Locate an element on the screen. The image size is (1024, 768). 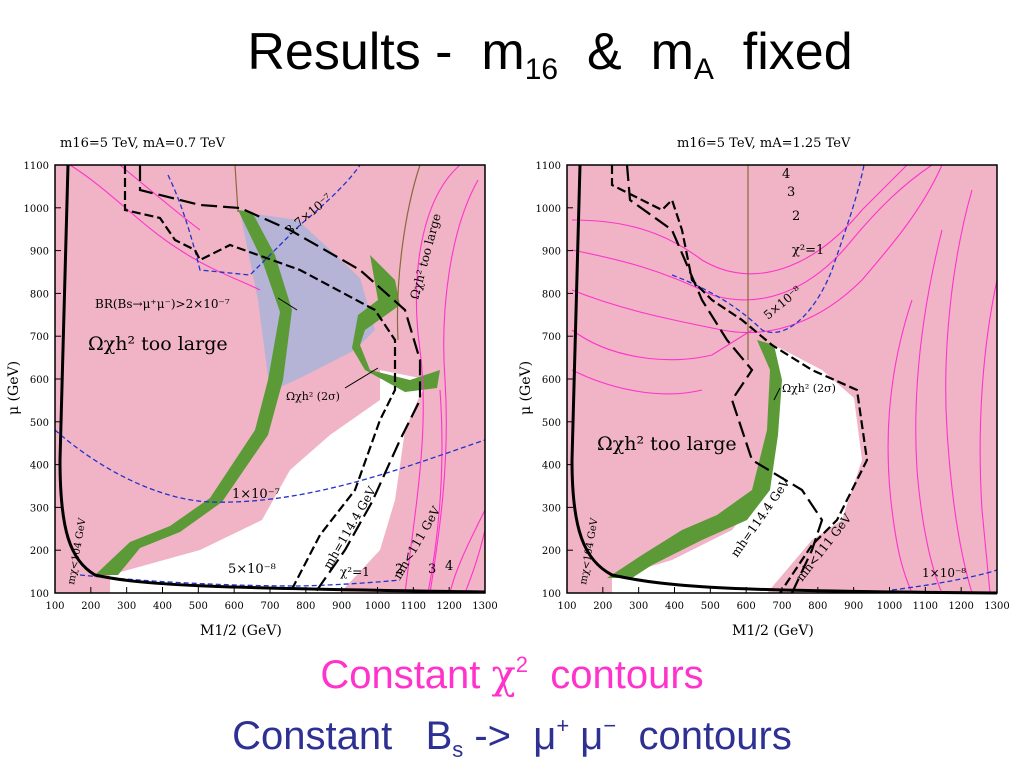
caption-2-mu2: μ is located at coordinates (586, 736).